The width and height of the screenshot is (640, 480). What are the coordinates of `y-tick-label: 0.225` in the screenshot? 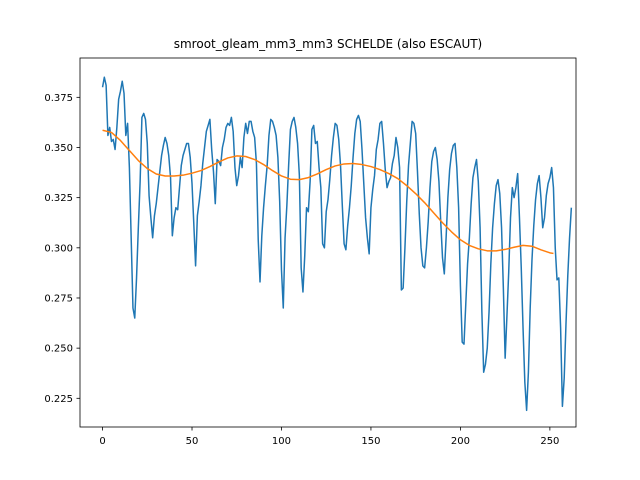 It's located at (58, 399).